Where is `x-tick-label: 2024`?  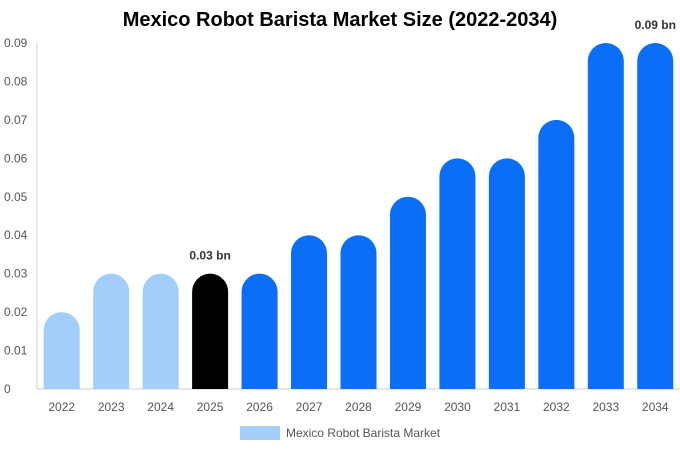 x-tick-label: 2024 is located at coordinates (160, 407).